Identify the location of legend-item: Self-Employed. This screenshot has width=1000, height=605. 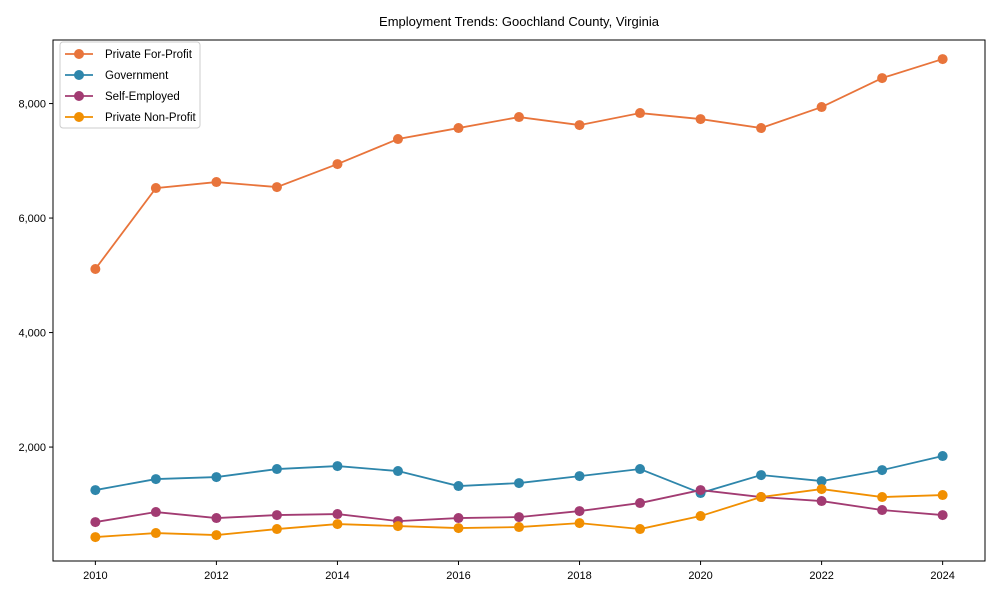
(122, 97).